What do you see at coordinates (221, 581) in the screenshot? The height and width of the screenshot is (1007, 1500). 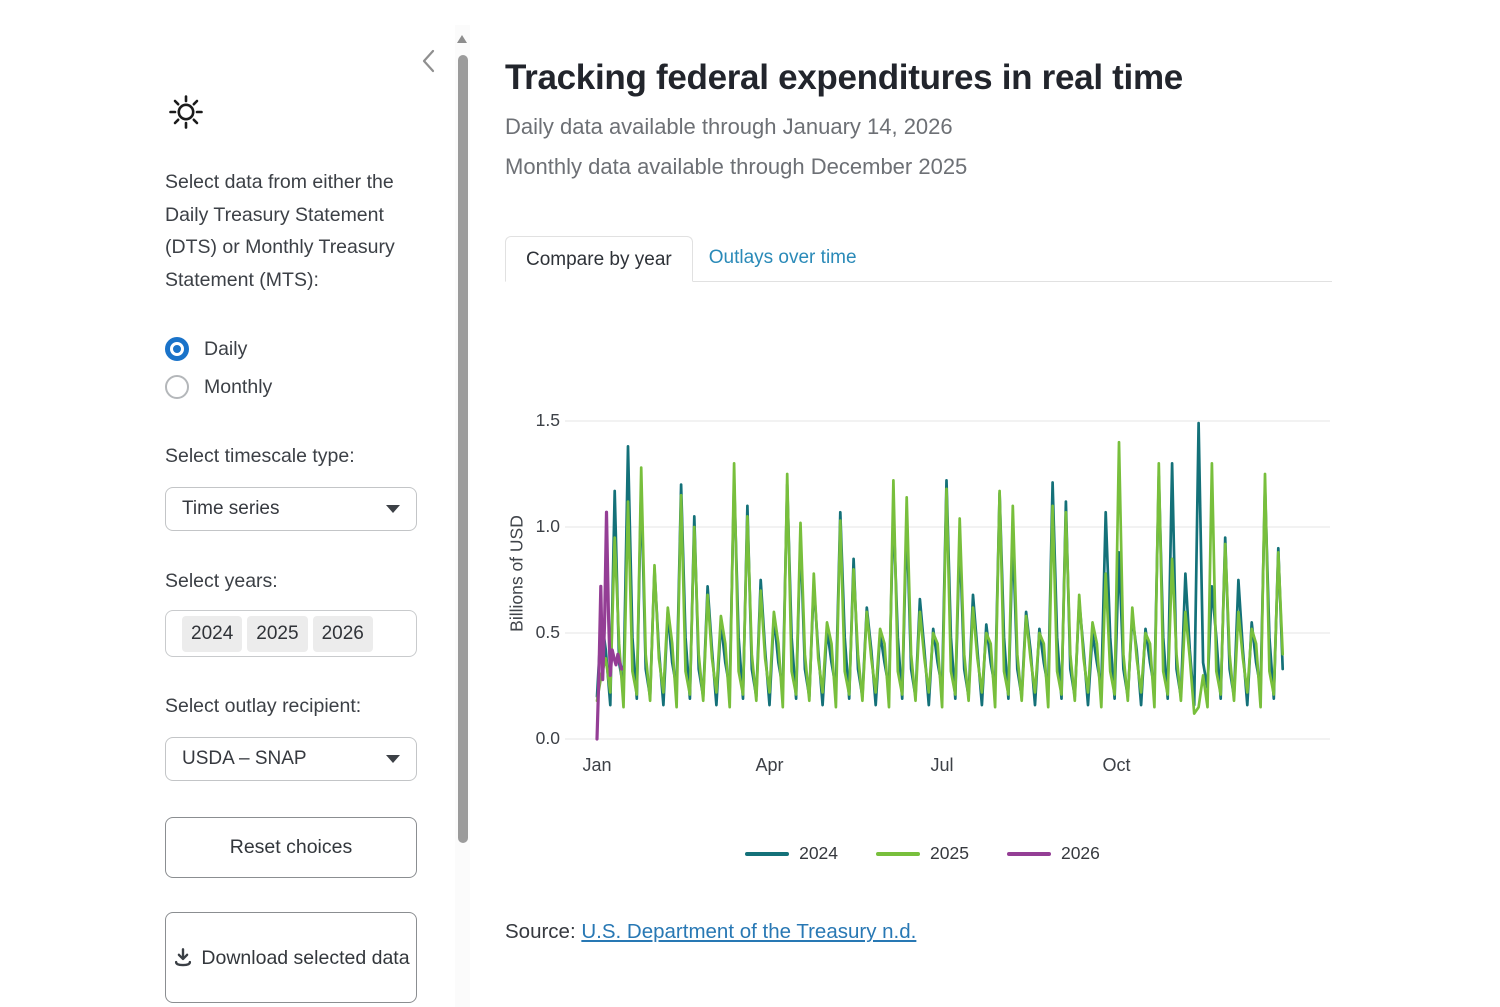 I see `years-label: Select years:` at bounding box center [221, 581].